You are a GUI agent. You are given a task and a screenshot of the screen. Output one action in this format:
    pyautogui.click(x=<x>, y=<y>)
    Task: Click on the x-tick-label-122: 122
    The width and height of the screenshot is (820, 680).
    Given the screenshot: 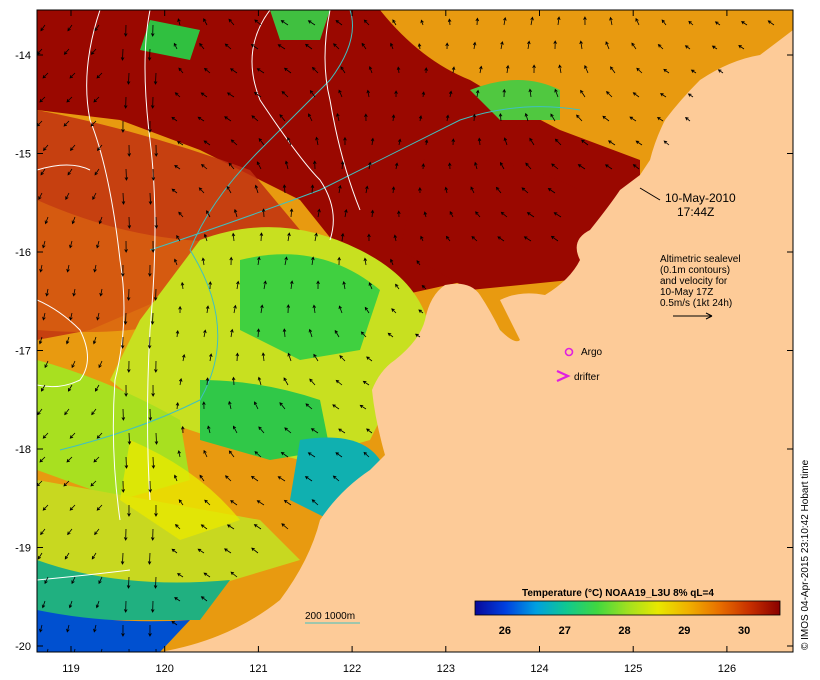 What is the action you would take?
    pyautogui.click(x=352, y=669)
    